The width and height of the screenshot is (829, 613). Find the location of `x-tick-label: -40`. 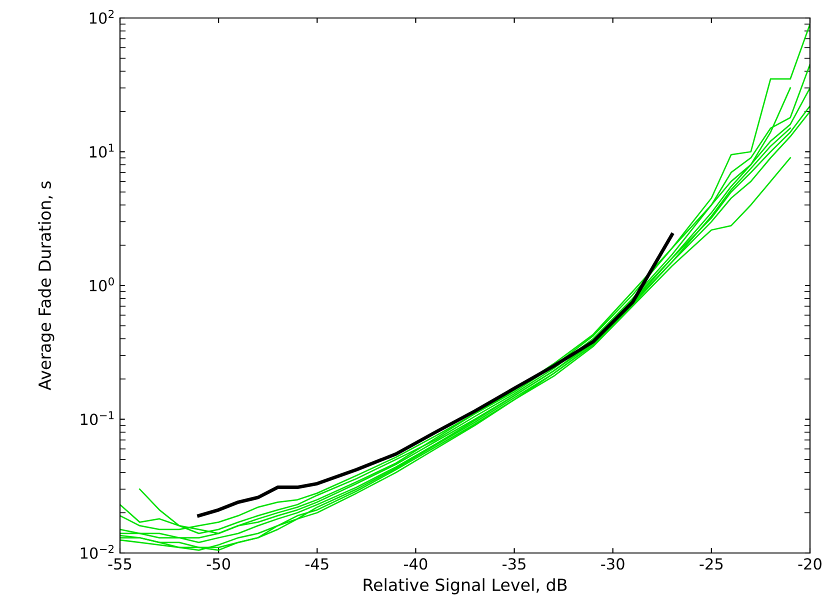

x-tick-label: -40 is located at coordinates (416, 564).